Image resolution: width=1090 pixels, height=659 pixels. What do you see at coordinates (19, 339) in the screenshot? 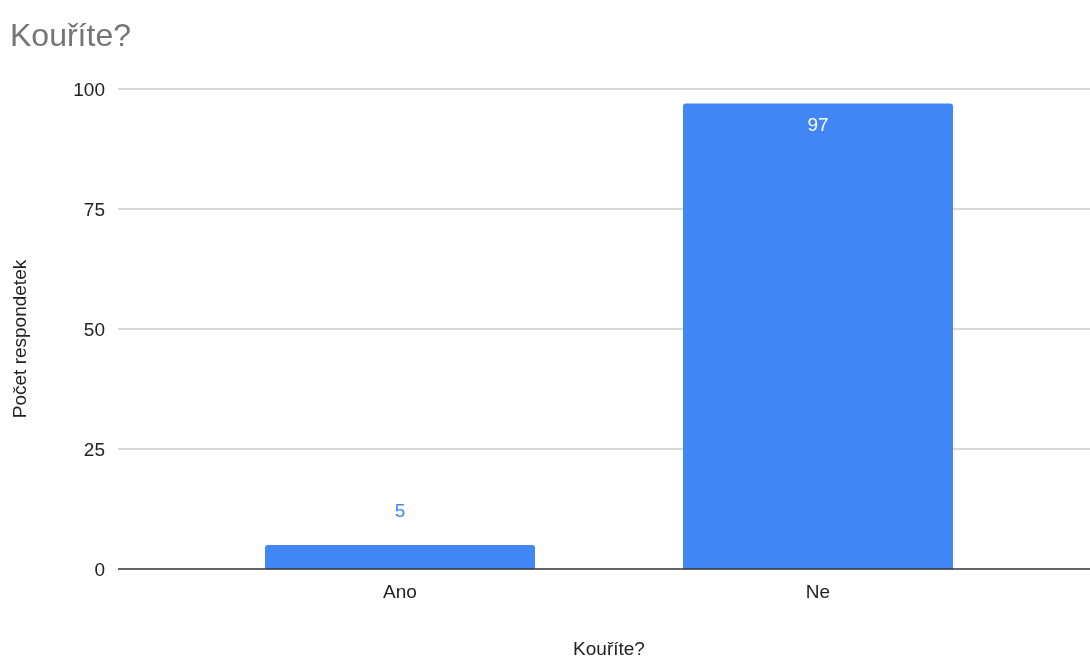
I see `y-axis-title: Počet respondetek` at bounding box center [19, 339].